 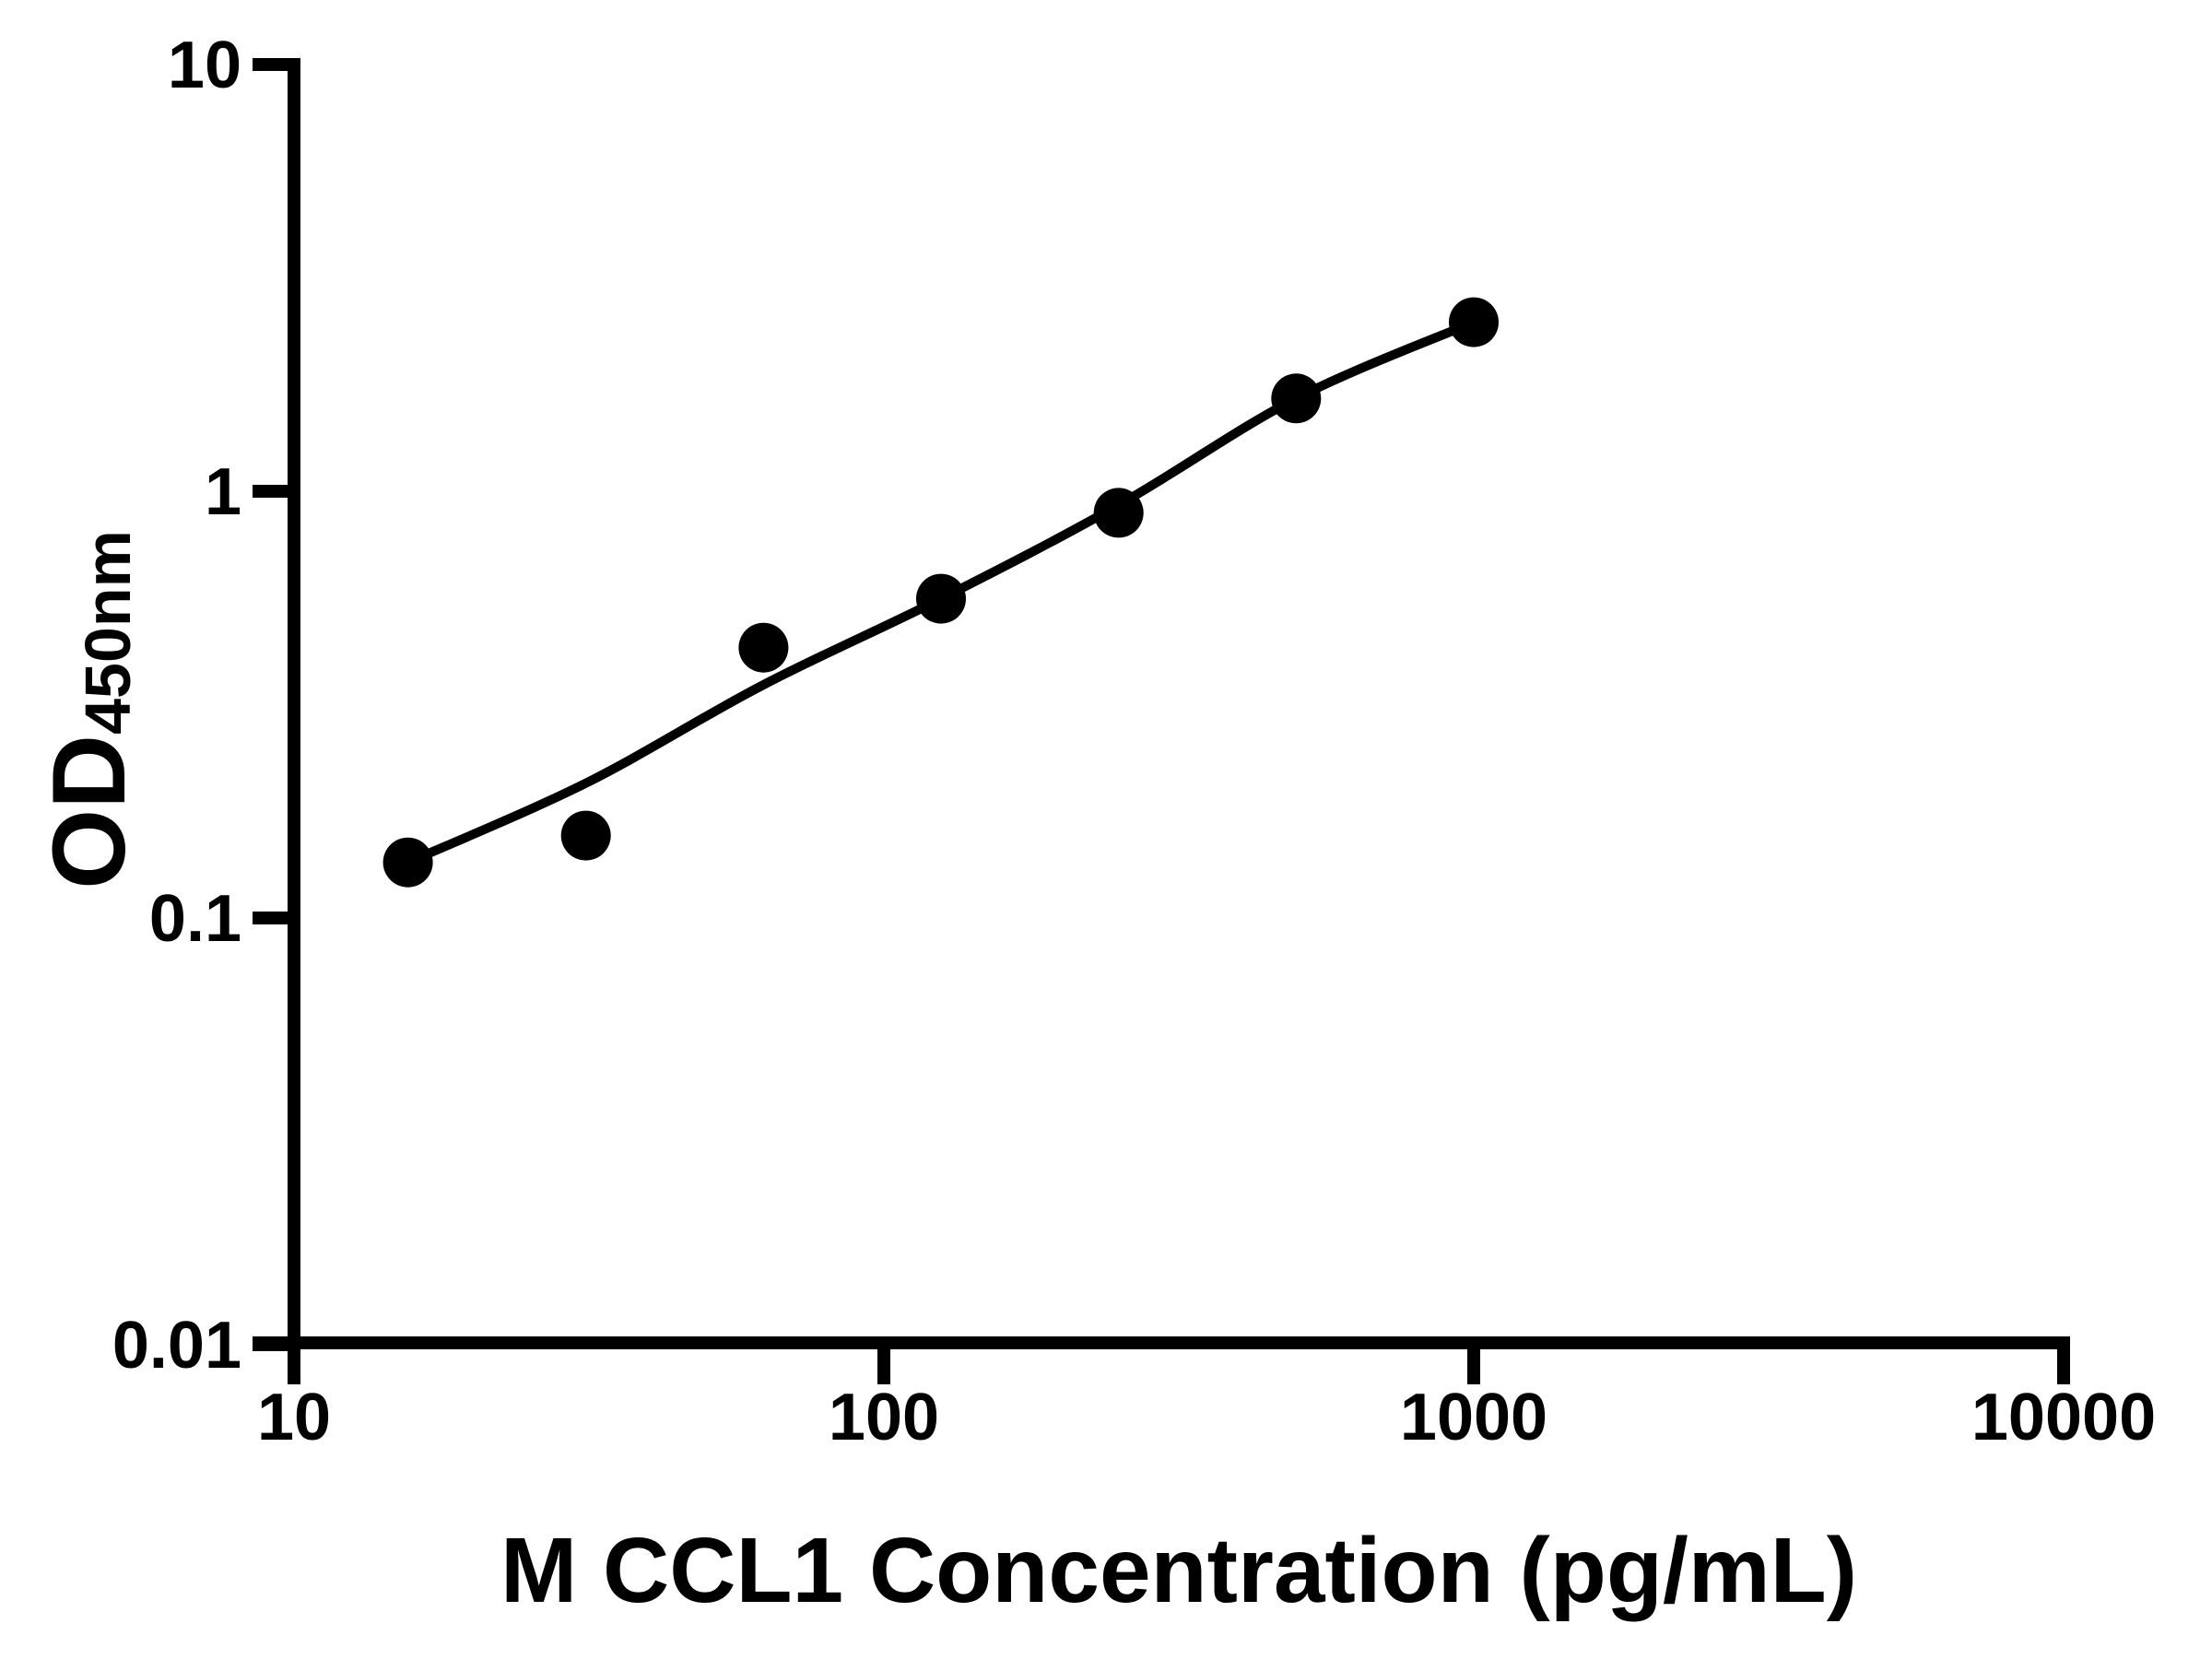 I want to click on x-tick-label: 10, so click(x=294, y=1417).